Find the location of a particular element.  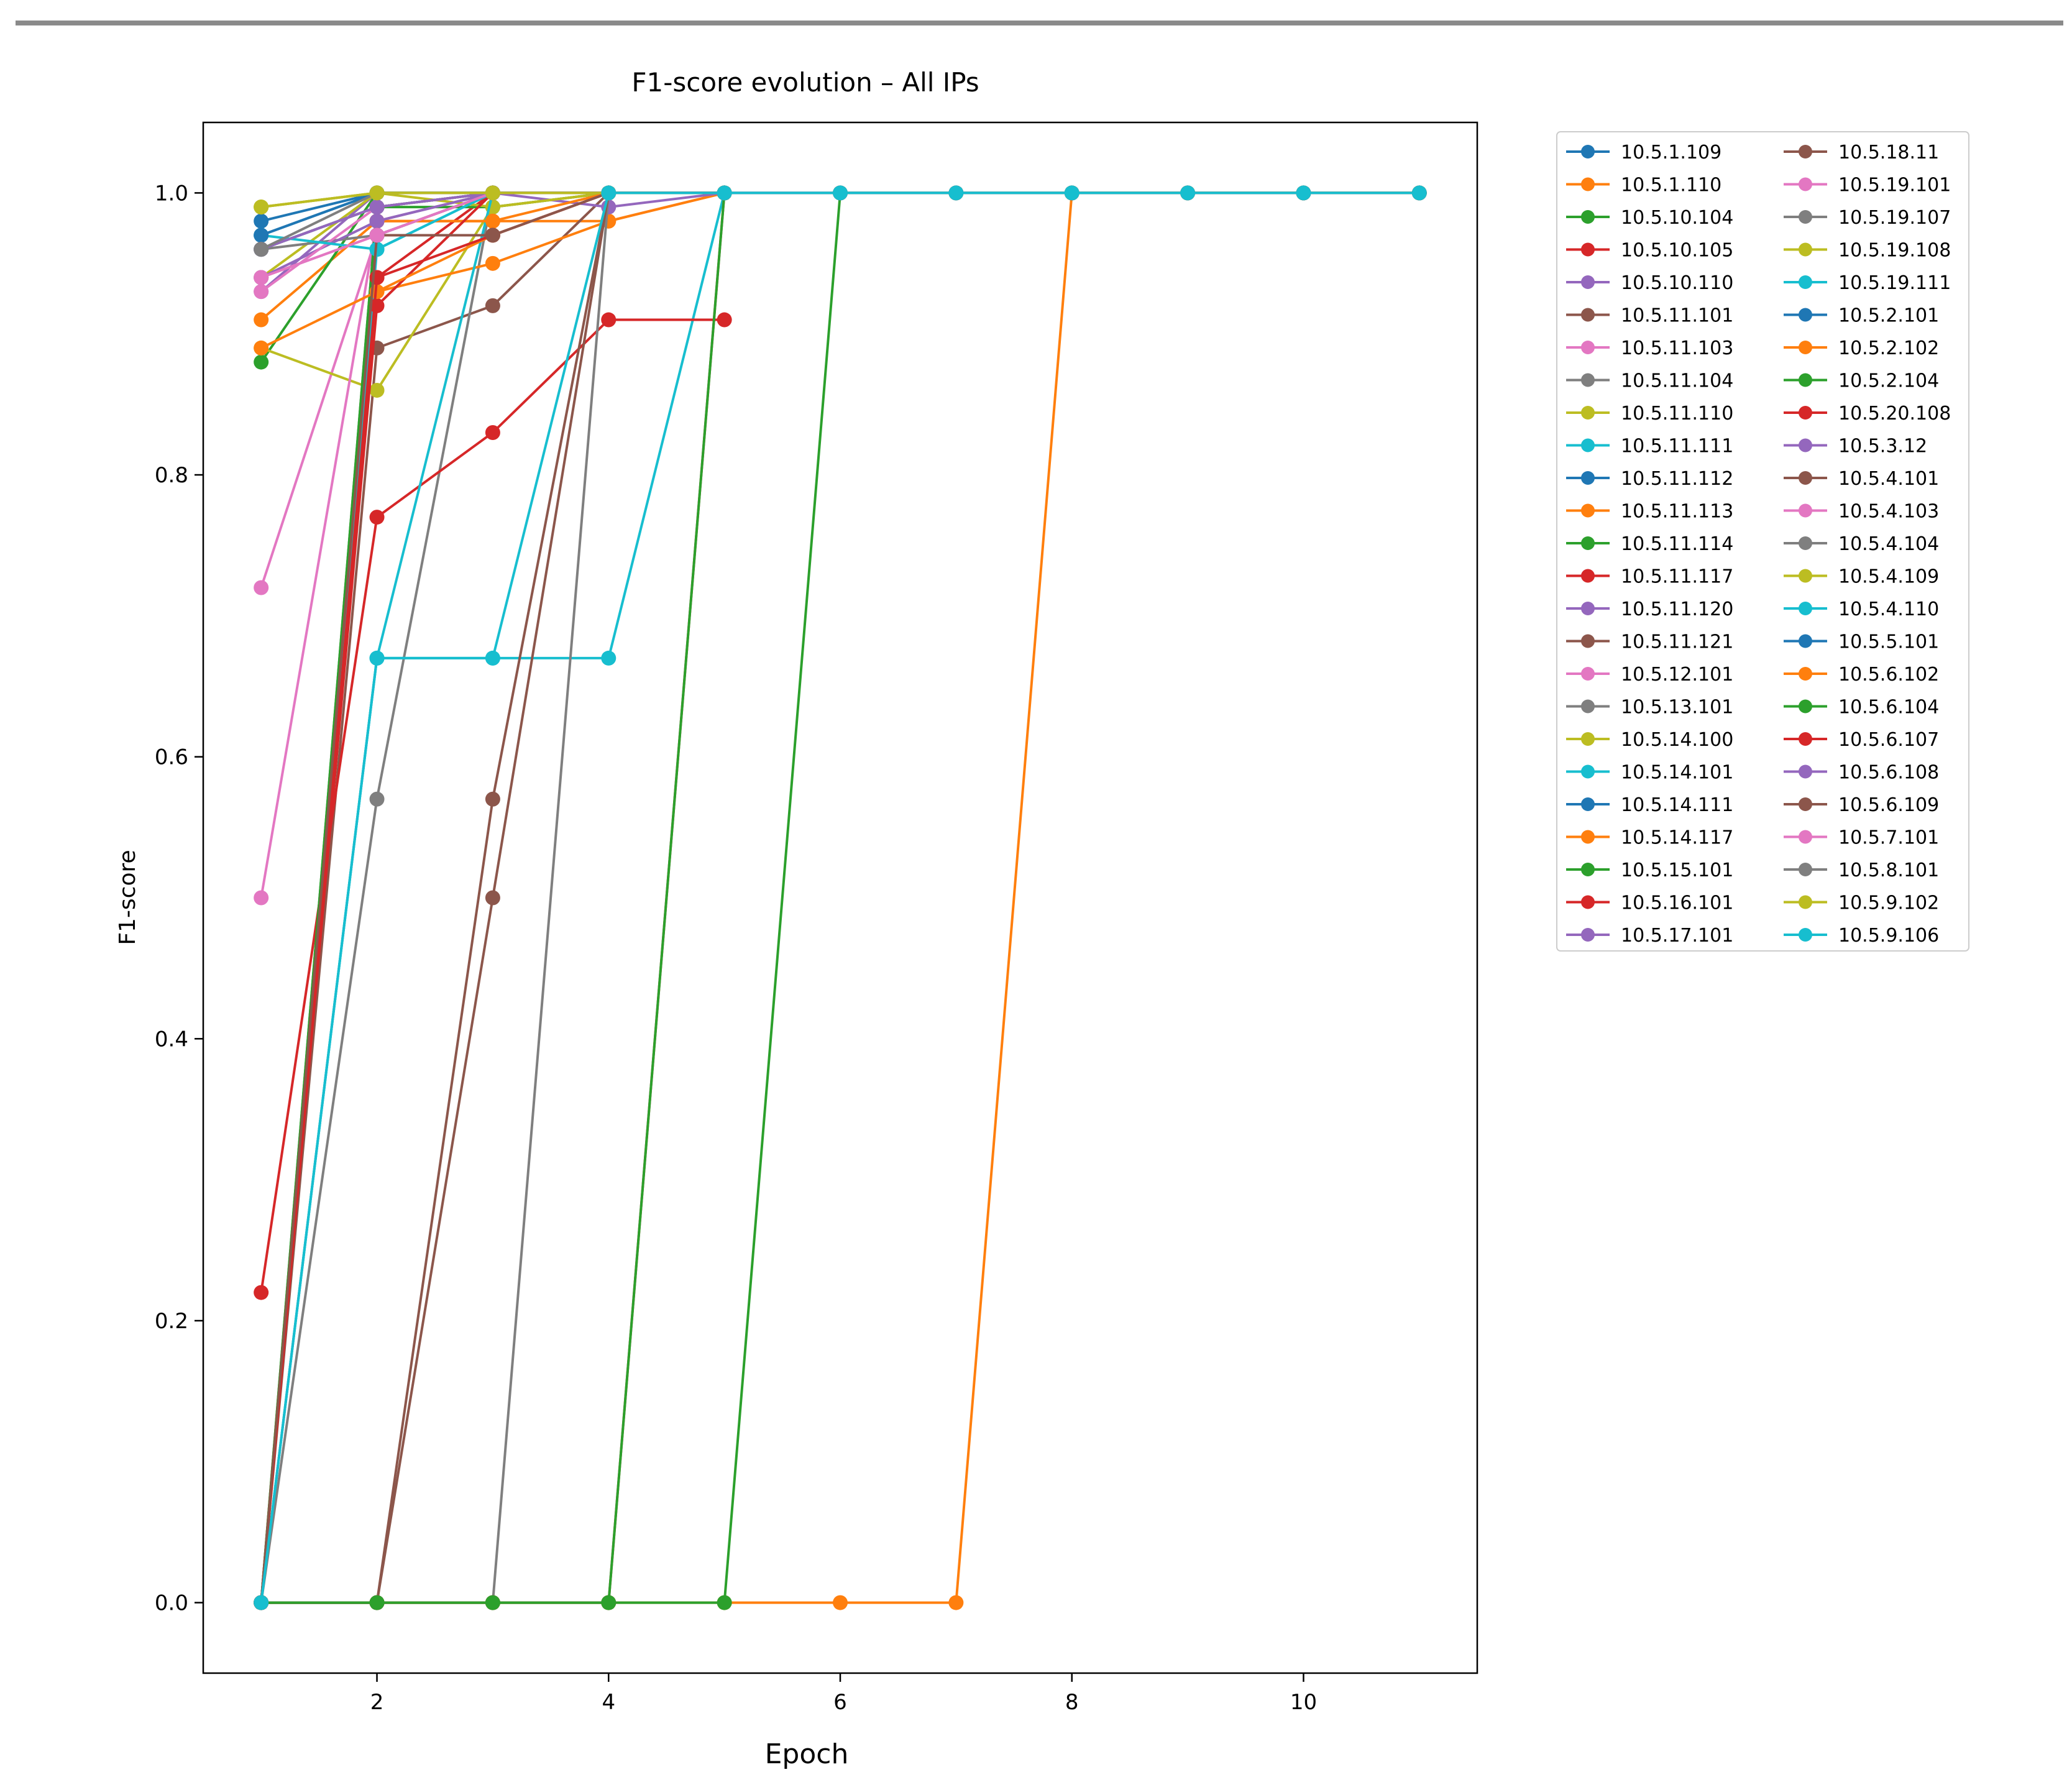

legend-label: 10.5.7.101 is located at coordinates (1888, 838).